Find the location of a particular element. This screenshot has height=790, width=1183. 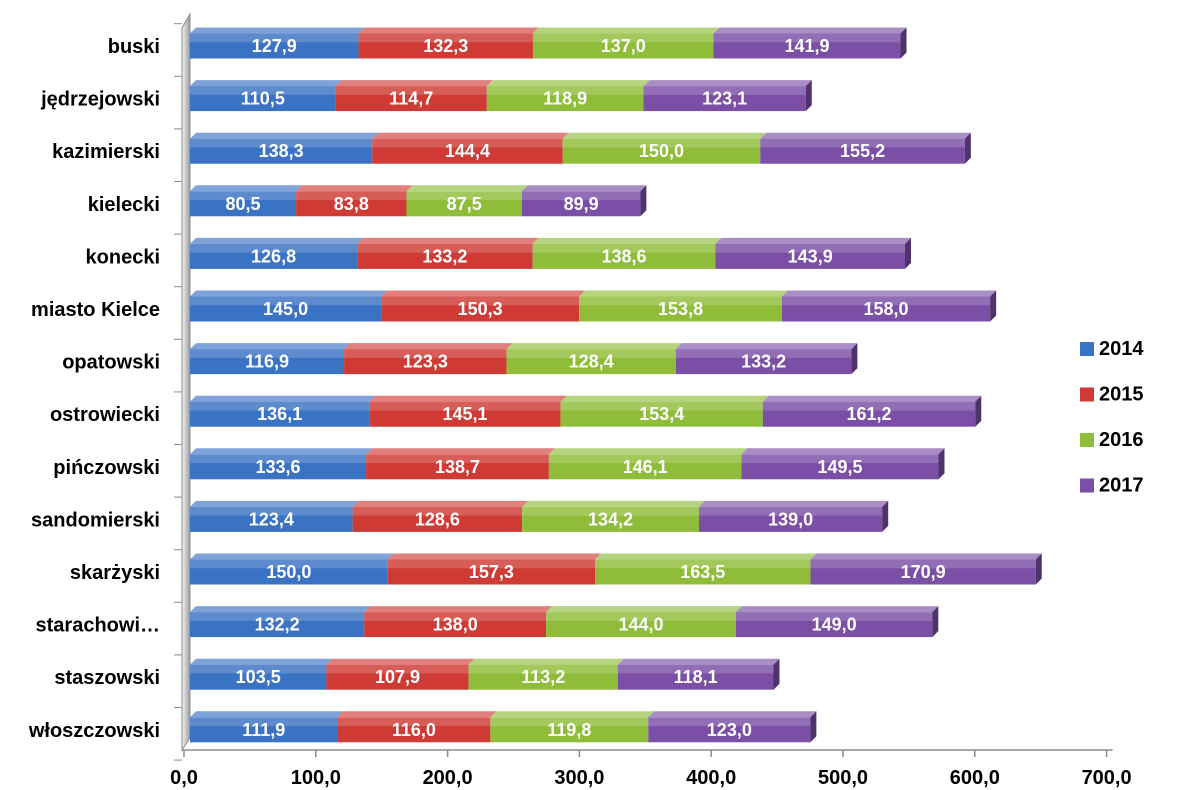

x-tick-label: 500,0 is located at coordinates (843, 778).